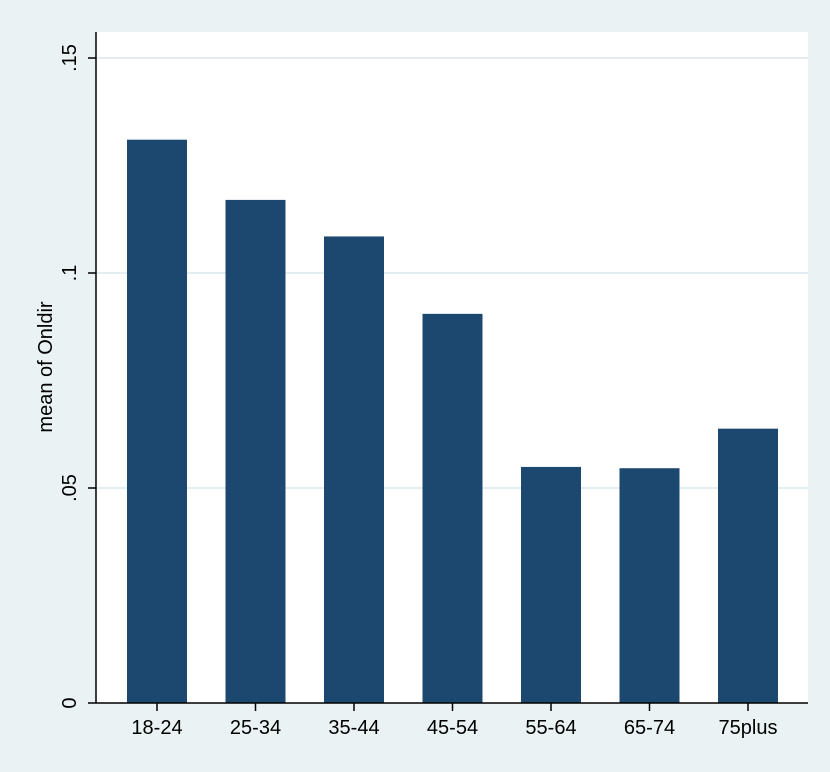 The image size is (830, 772). Describe the element at coordinates (70, 58) in the screenshot. I see `y-tick-label: .15` at that location.